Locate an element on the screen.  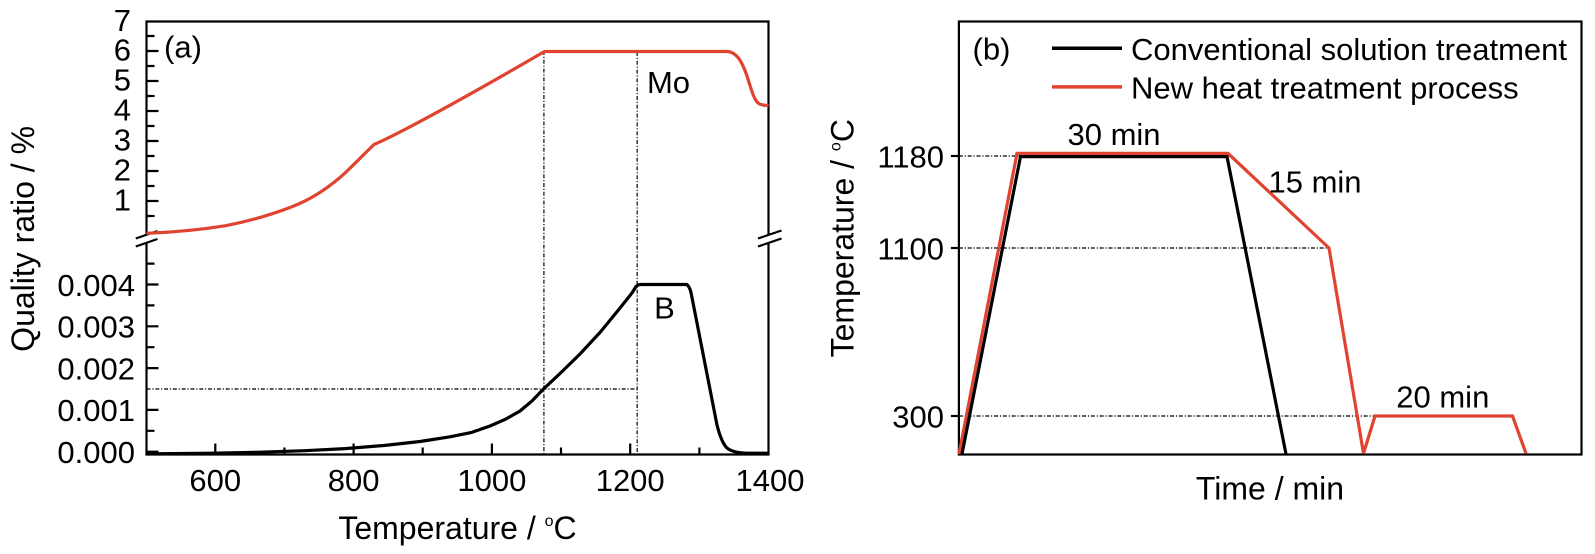
svg-text: 1200 is located at coordinates (630, 480).